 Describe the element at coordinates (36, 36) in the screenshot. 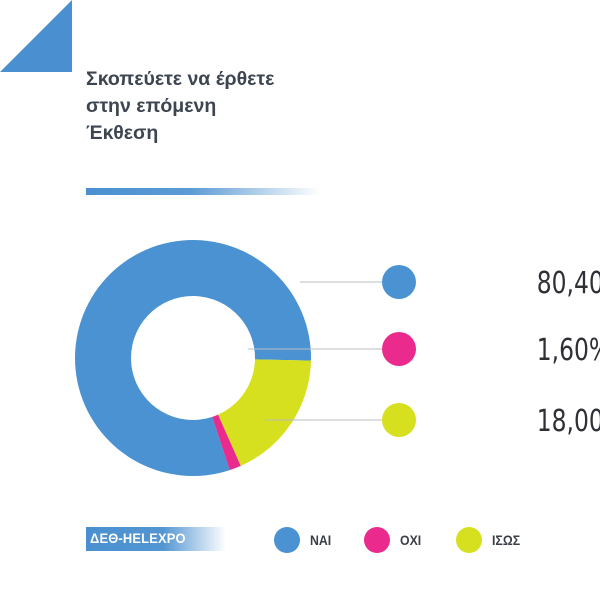

I see `corner-triangle` at that location.